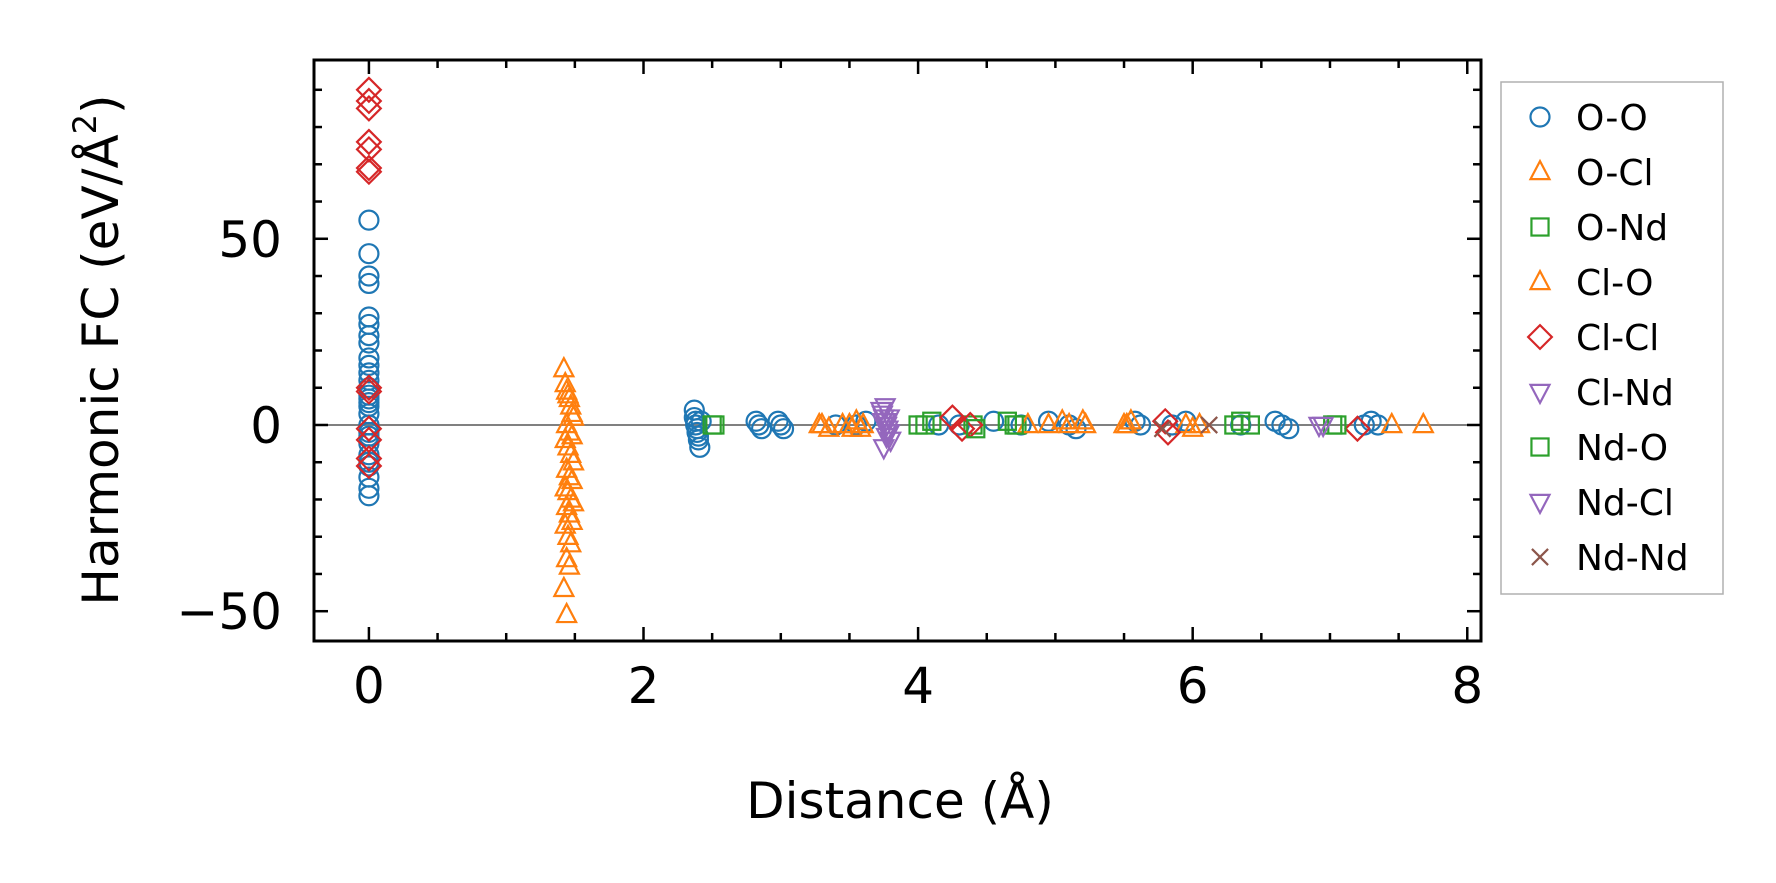 The image size is (1776, 883). I want to click on legend-label: Cl-Cl, so click(1617, 338).